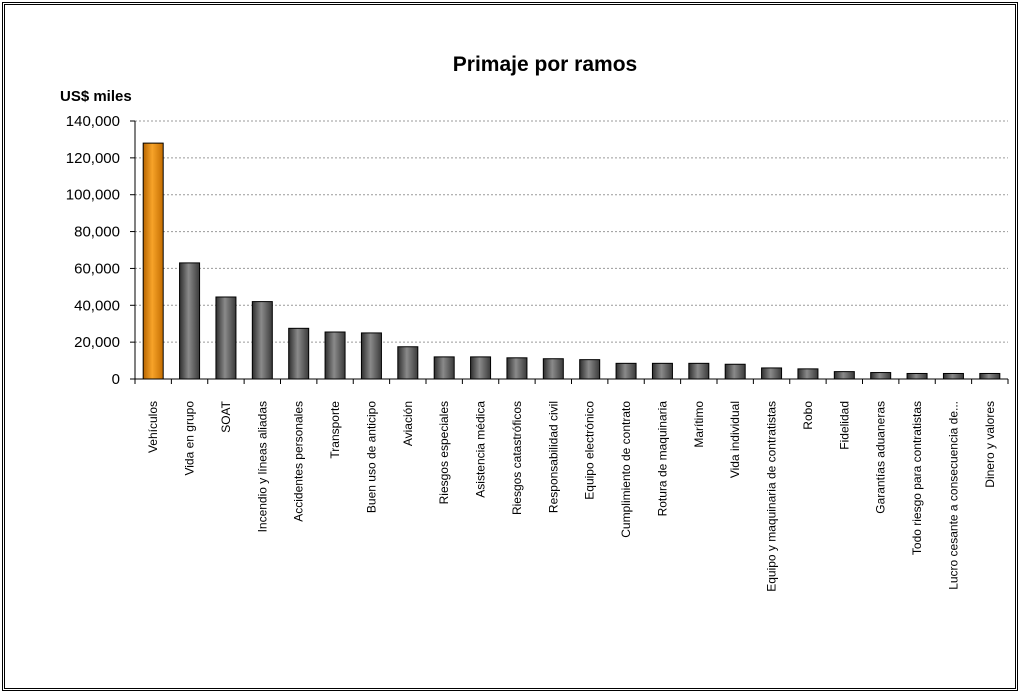  I want to click on x-tick-label: Marítimo, so click(699, 424).